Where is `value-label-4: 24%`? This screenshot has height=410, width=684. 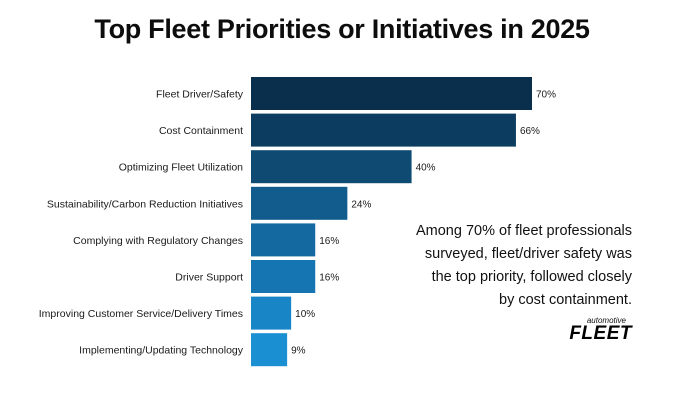 value-label-4: 24% is located at coordinates (361, 204).